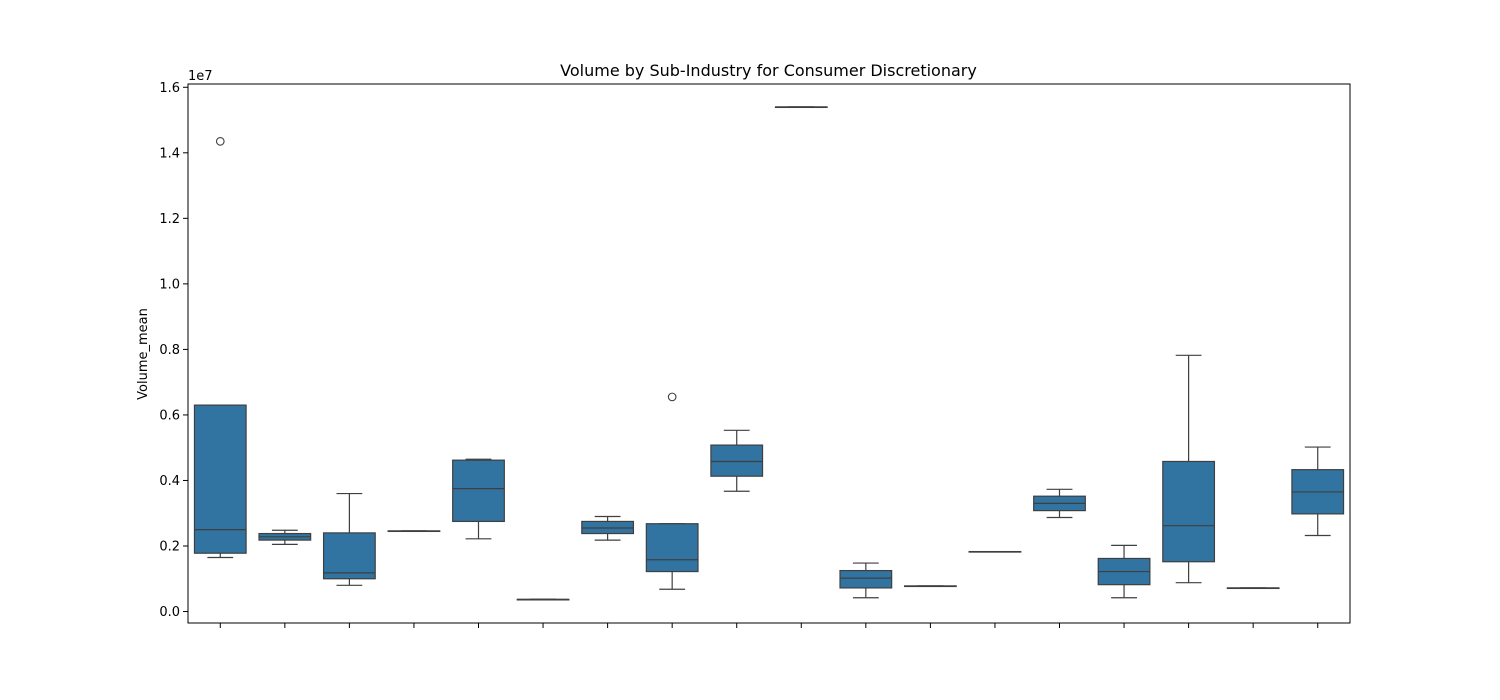 Image resolution: width=1500 pixels, height=700 pixels. What do you see at coordinates (169, 415) in the screenshot?
I see `y-tick-label: 0.6` at bounding box center [169, 415].